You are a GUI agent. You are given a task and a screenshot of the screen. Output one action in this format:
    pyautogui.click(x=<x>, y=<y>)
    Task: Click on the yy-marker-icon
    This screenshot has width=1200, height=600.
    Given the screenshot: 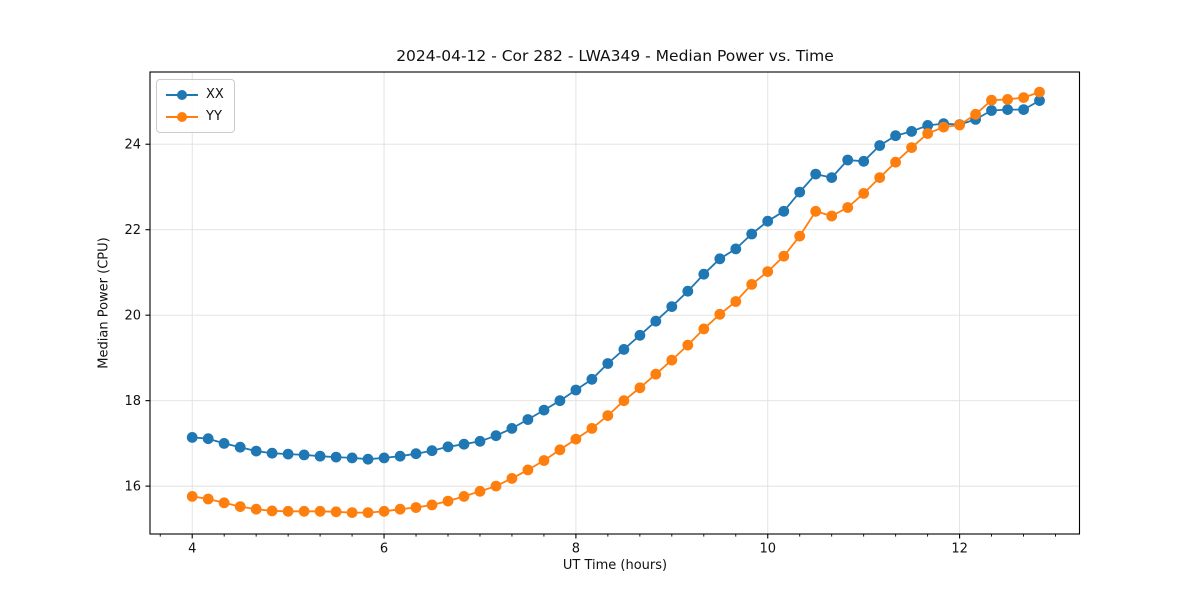 What is the action you would take?
    pyautogui.click(x=182, y=117)
    